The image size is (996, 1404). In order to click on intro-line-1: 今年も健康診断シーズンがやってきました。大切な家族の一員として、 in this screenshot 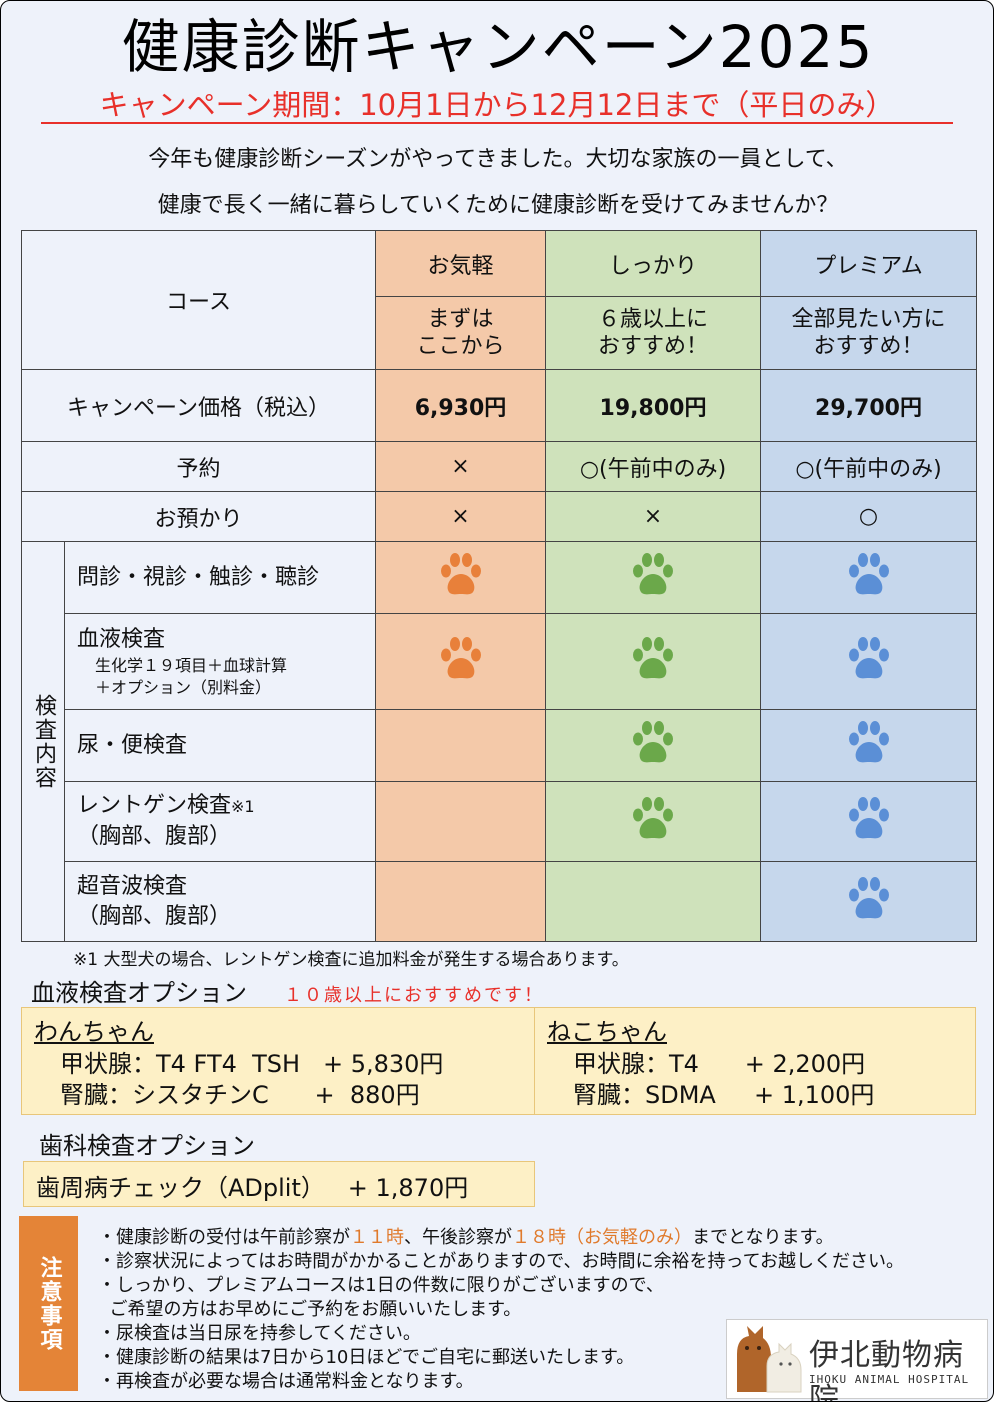, I will do `click(498, 159)`.